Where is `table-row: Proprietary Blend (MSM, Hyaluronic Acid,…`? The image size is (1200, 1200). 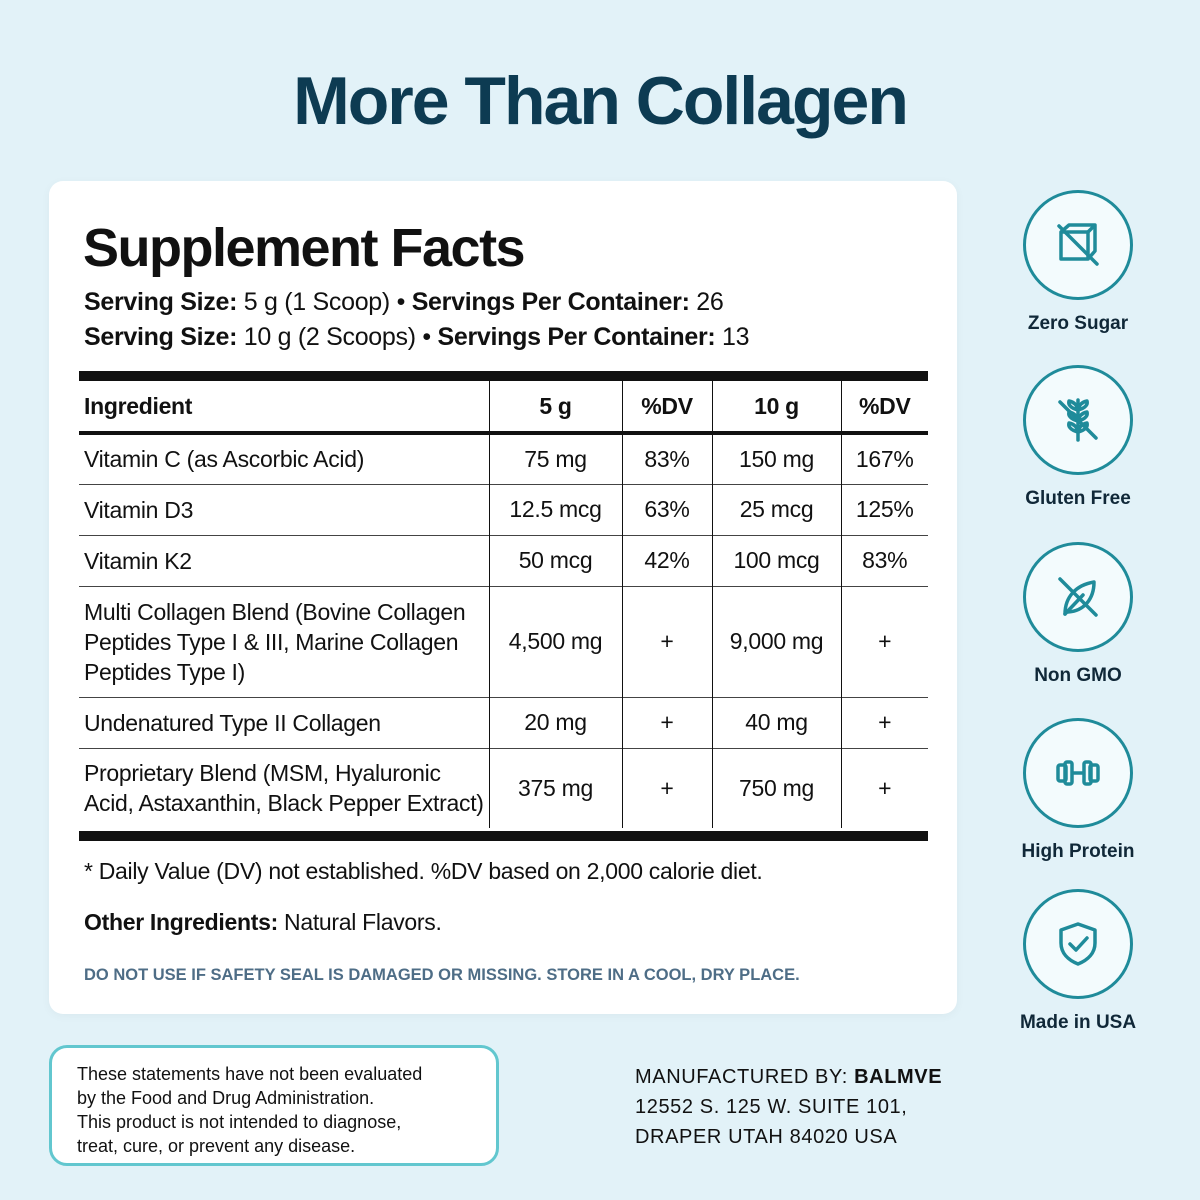 table-row: Proprietary Blend (MSM, Hyaluronic Acid,… is located at coordinates (503, 787).